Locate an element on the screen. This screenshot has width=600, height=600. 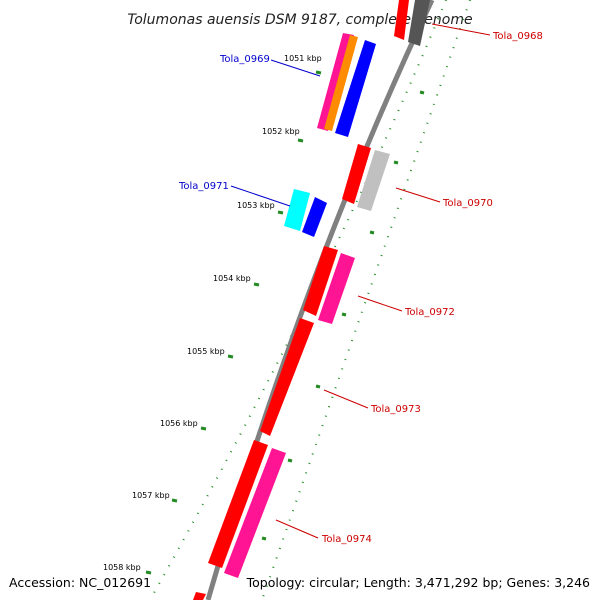
kbp-label-1058: 1058 kbp is located at coordinates (122, 567).